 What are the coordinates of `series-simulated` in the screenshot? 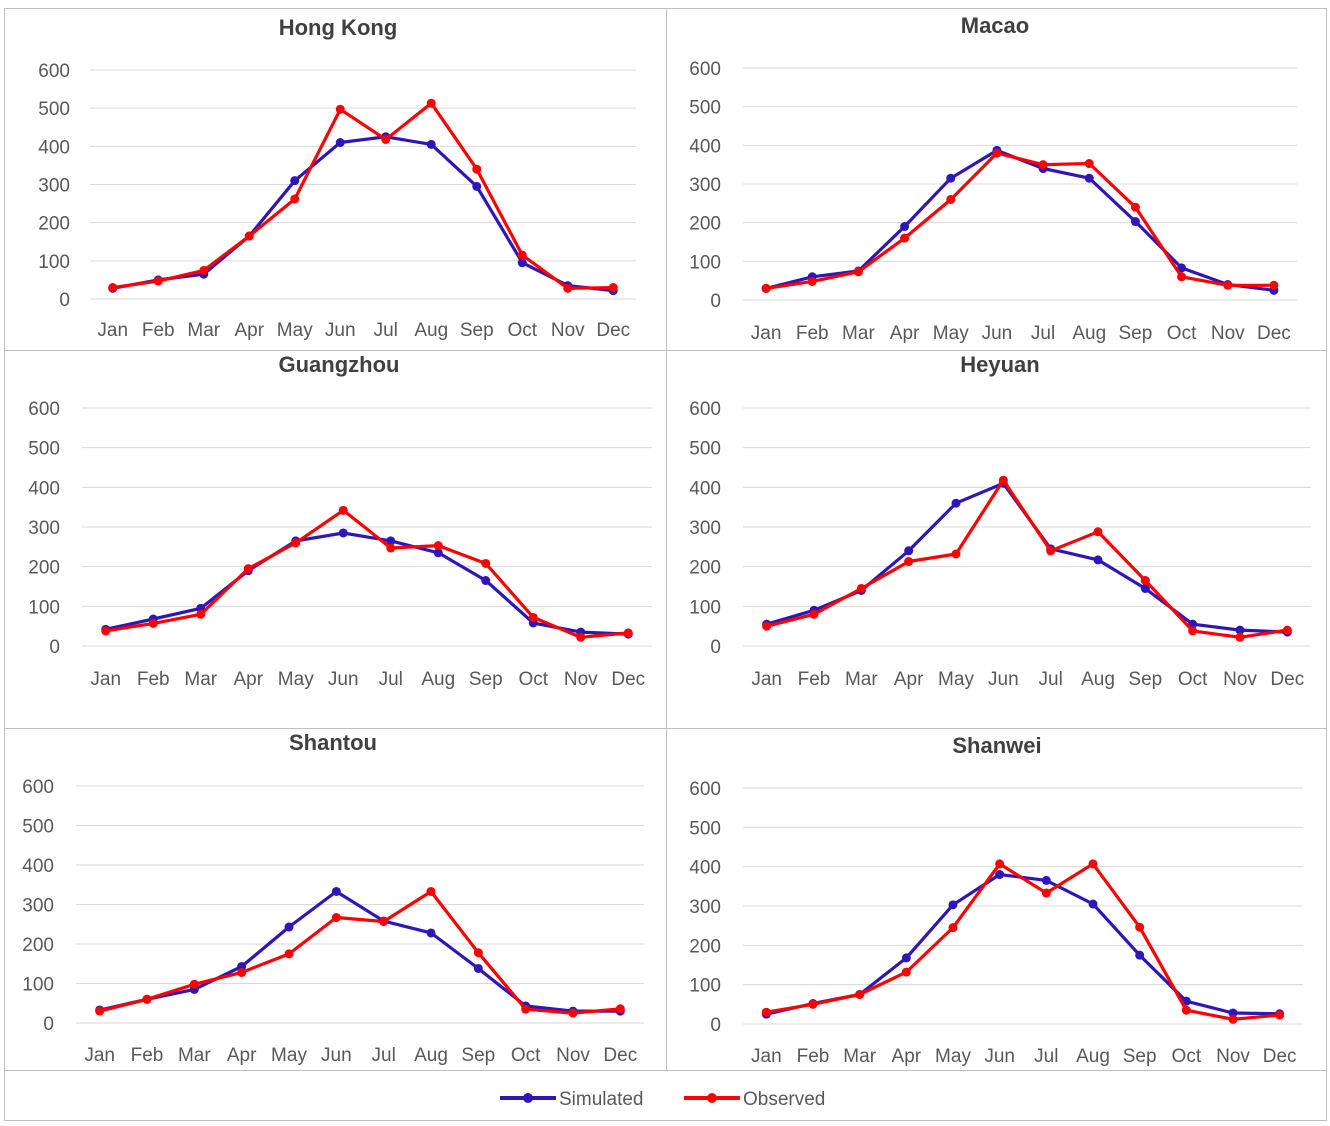 It's located at (1023, 944).